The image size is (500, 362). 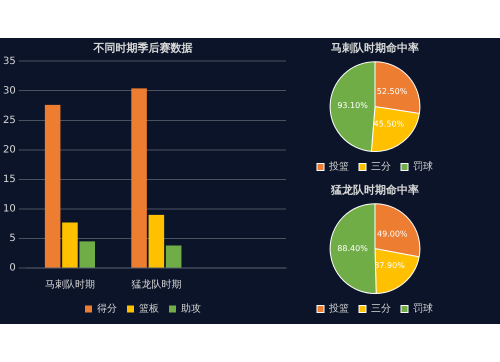 I want to click on data-label: 93.10%, so click(x=352, y=105).